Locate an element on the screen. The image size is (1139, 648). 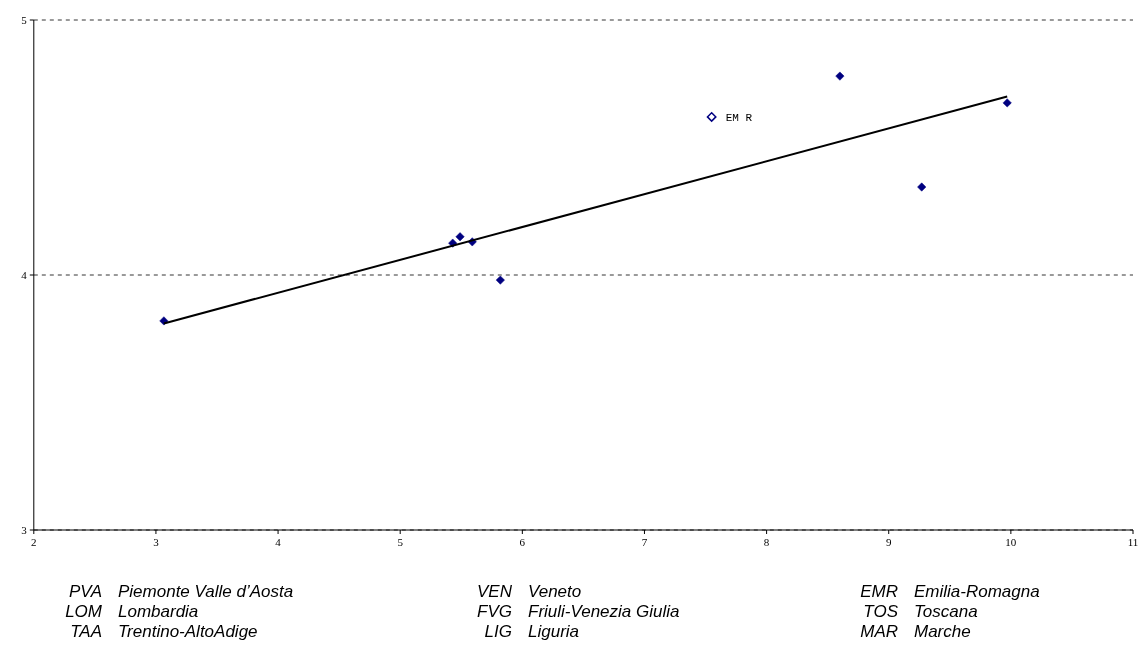
text: Toscana is located at coordinates (946, 611).